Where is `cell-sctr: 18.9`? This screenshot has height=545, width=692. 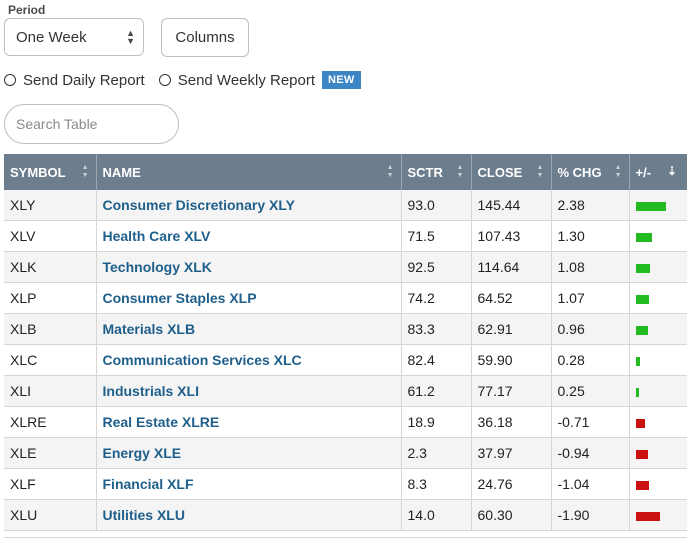 cell-sctr: 18.9 is located at coordinates (436, 422).